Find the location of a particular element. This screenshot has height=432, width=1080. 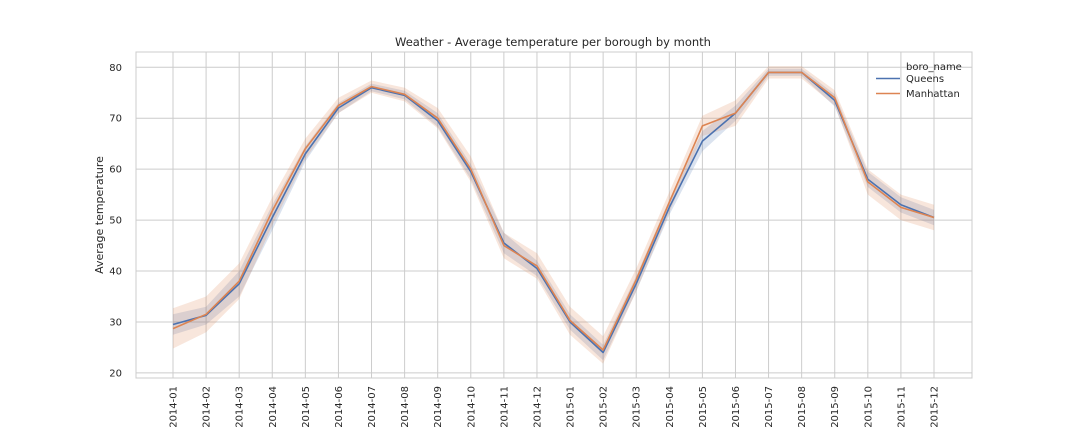

x-tick-label: 2014-05 is located at coordinates (306, 407).